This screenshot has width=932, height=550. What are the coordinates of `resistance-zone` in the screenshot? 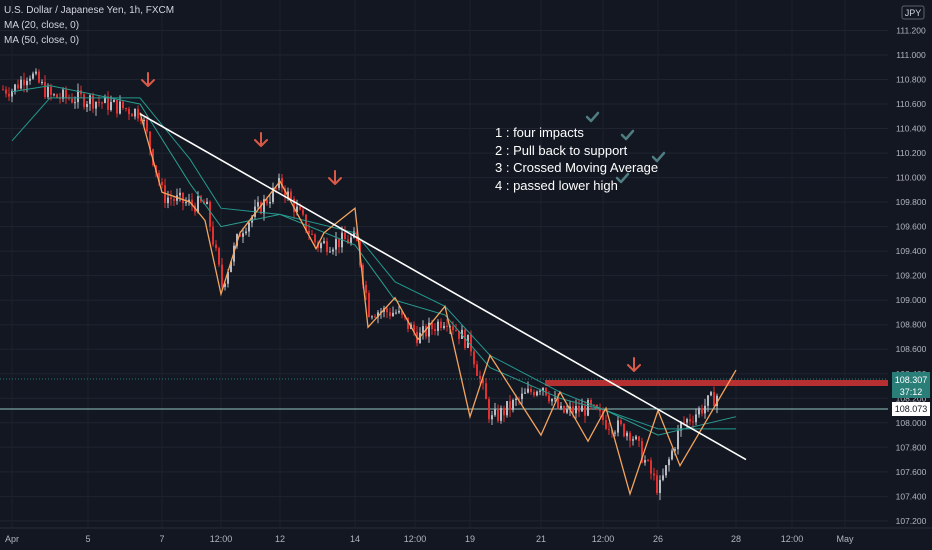 It's located at (716, 383).